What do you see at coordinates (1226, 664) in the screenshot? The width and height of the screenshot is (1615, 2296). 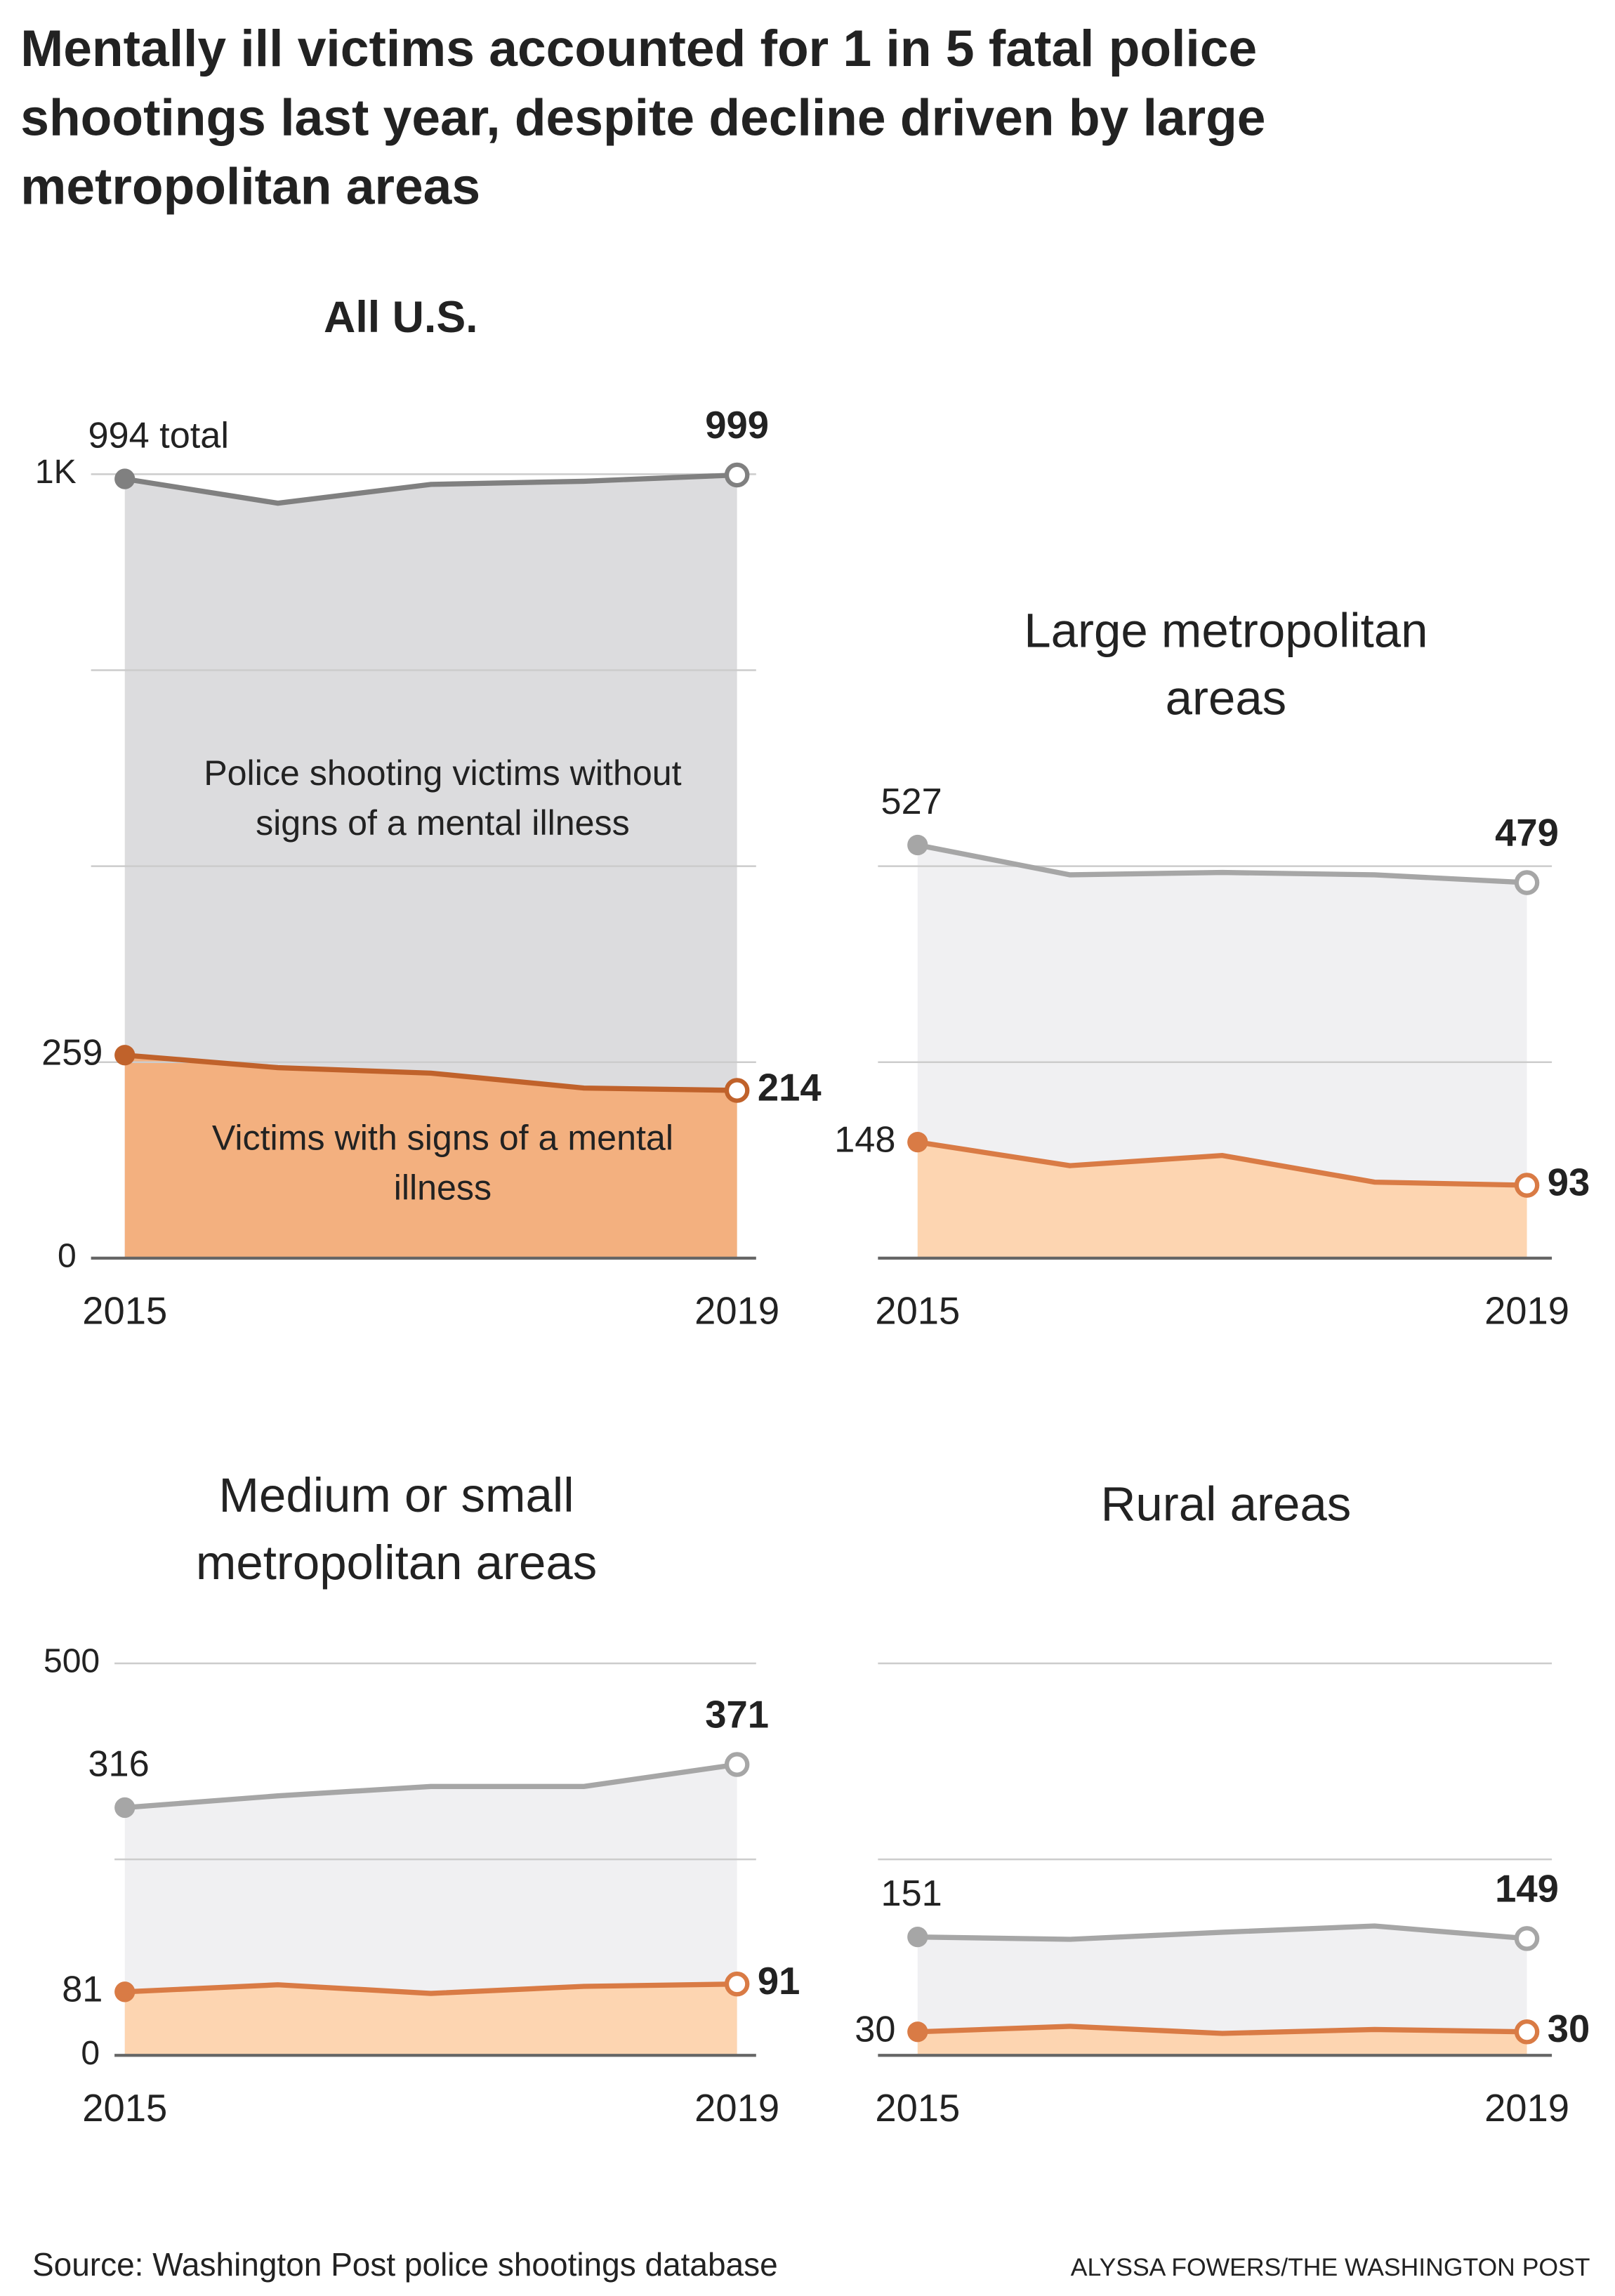 I see `panel-title: Large metropolitan areas` at bounding box center [1226, 664].